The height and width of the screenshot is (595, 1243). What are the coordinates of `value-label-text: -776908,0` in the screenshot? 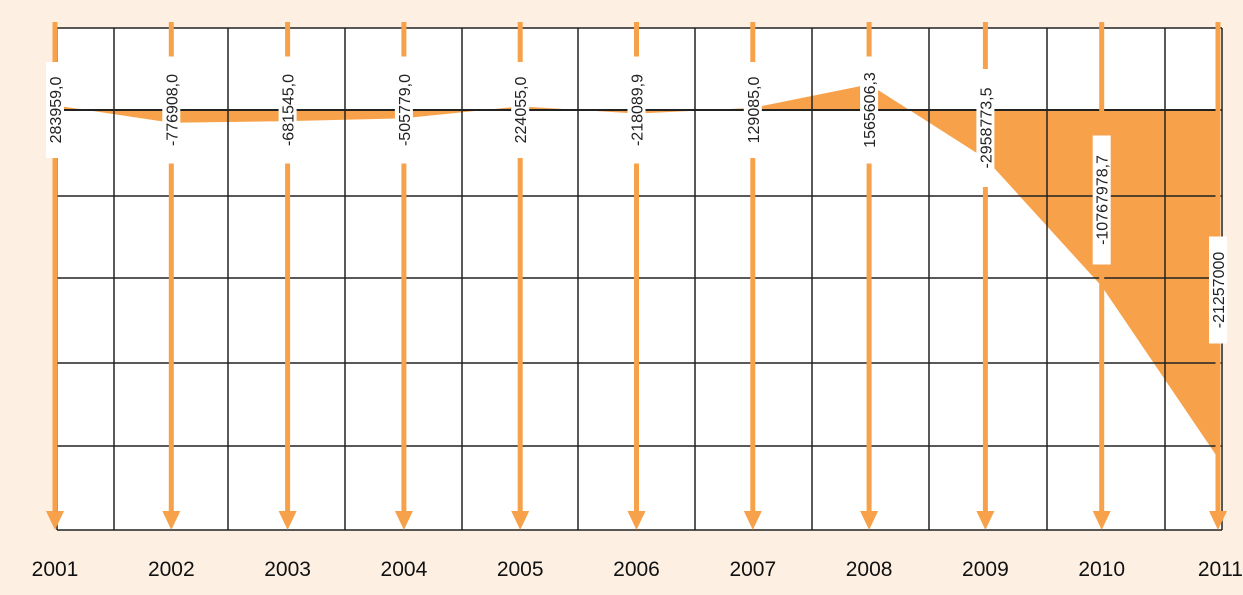 It's located at (172, 110).